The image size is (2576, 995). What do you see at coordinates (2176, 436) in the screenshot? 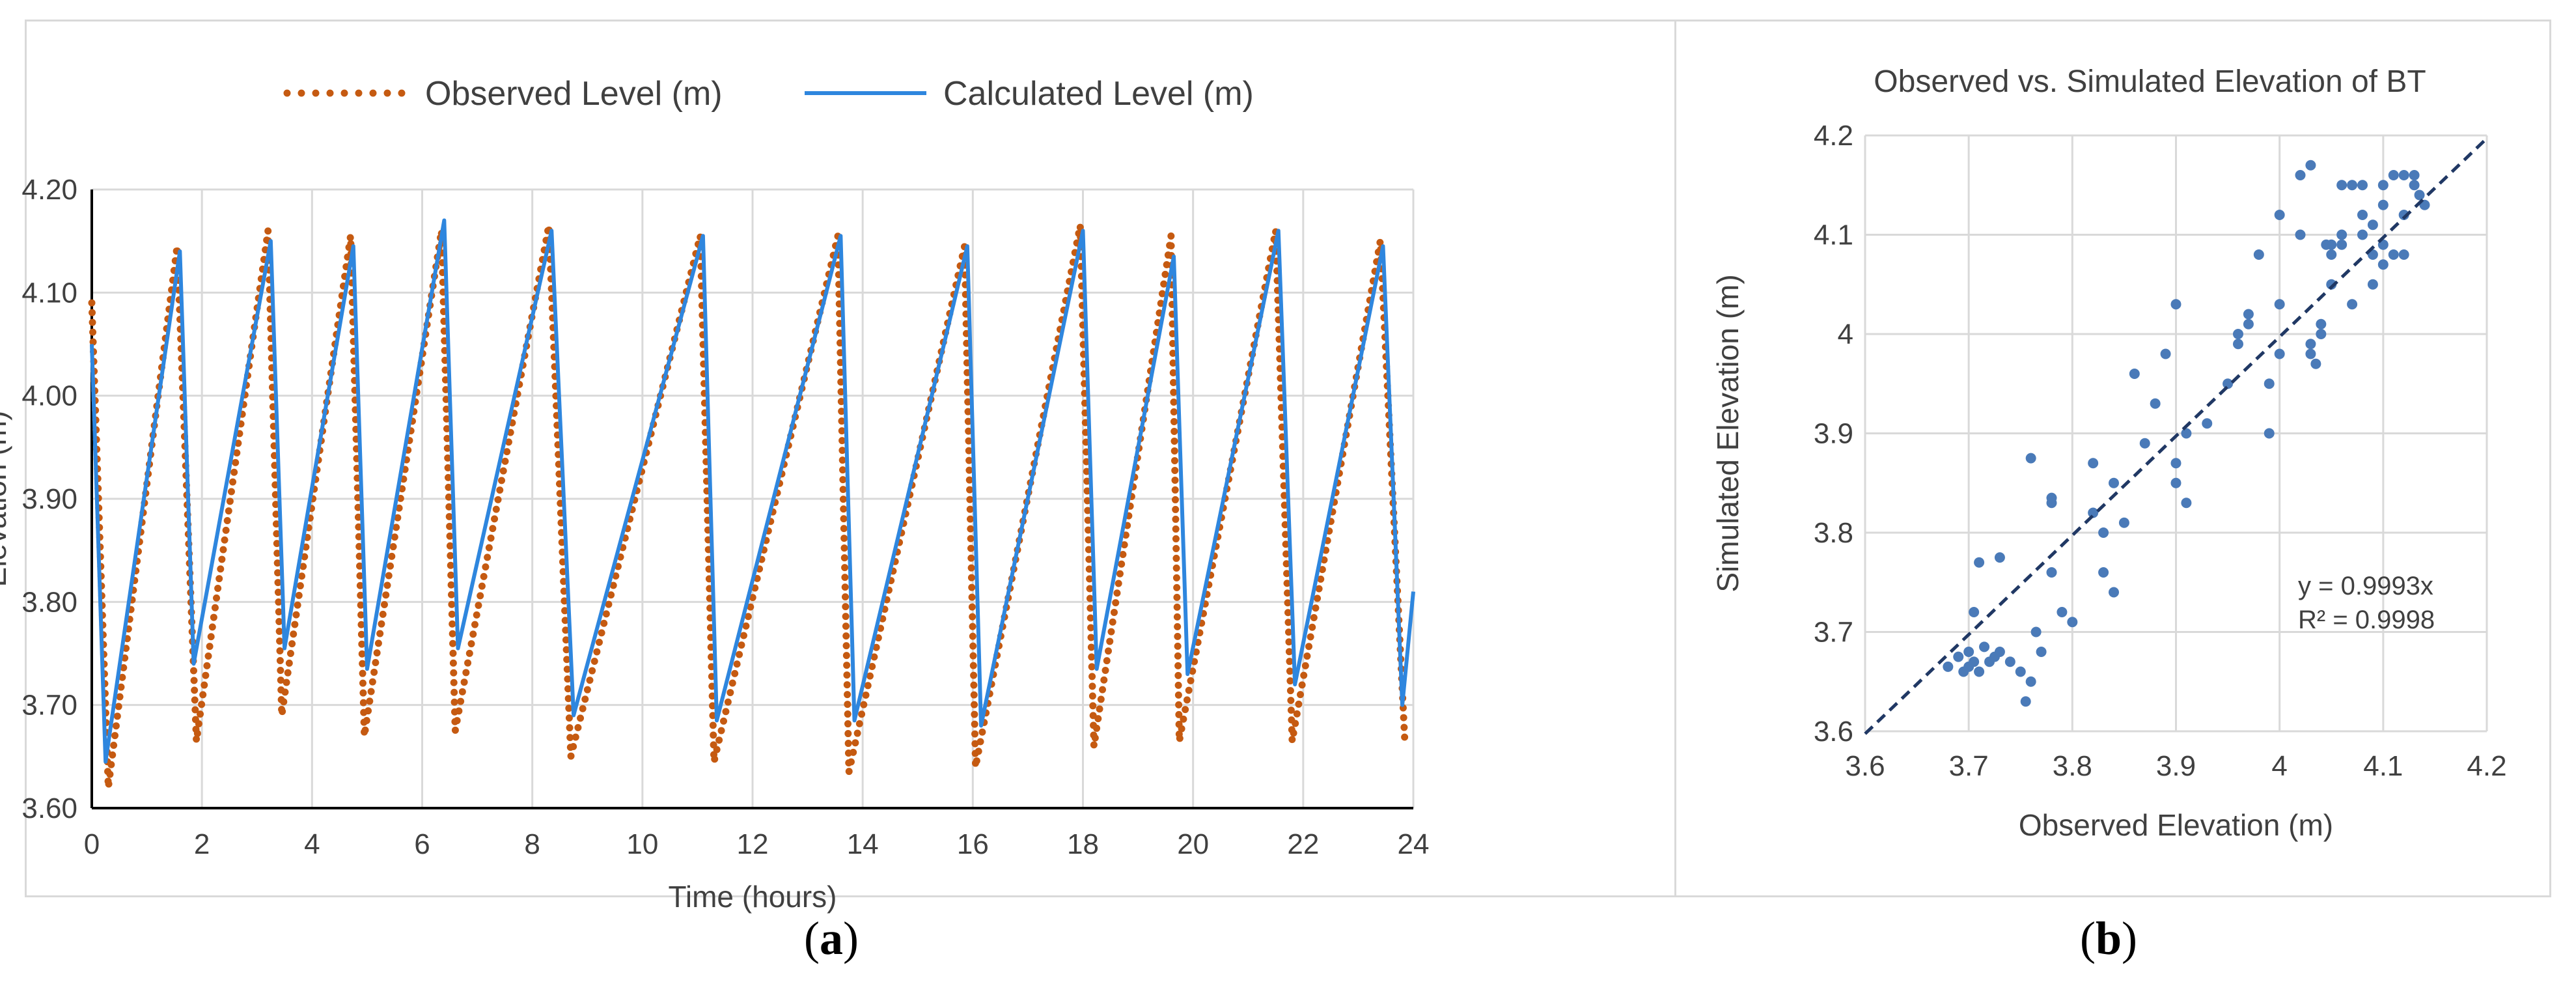
I see `trendline` at bounding box center [2176, 436].